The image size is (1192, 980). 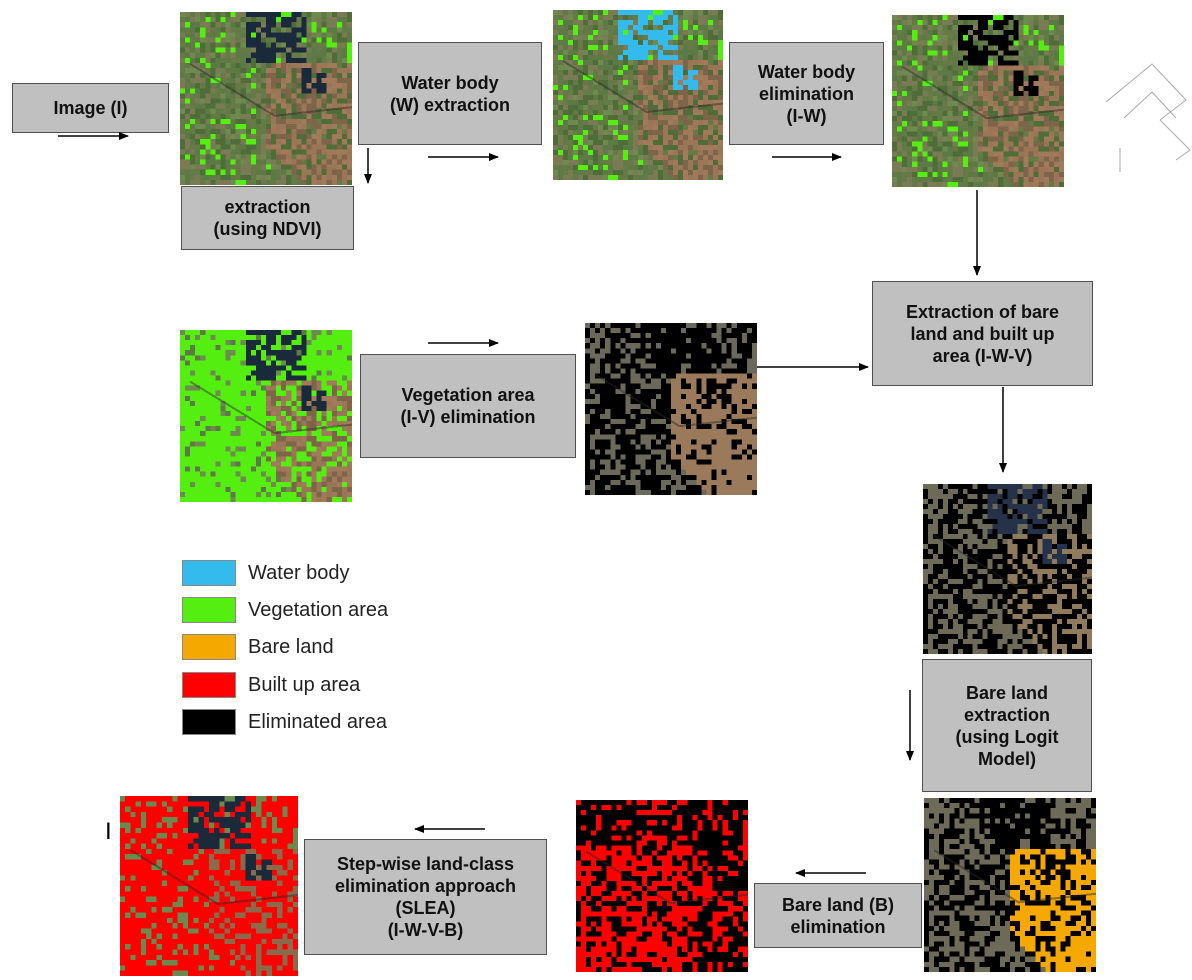 I want to click on legend-swatch-built-up, so click(x=209, y=685).